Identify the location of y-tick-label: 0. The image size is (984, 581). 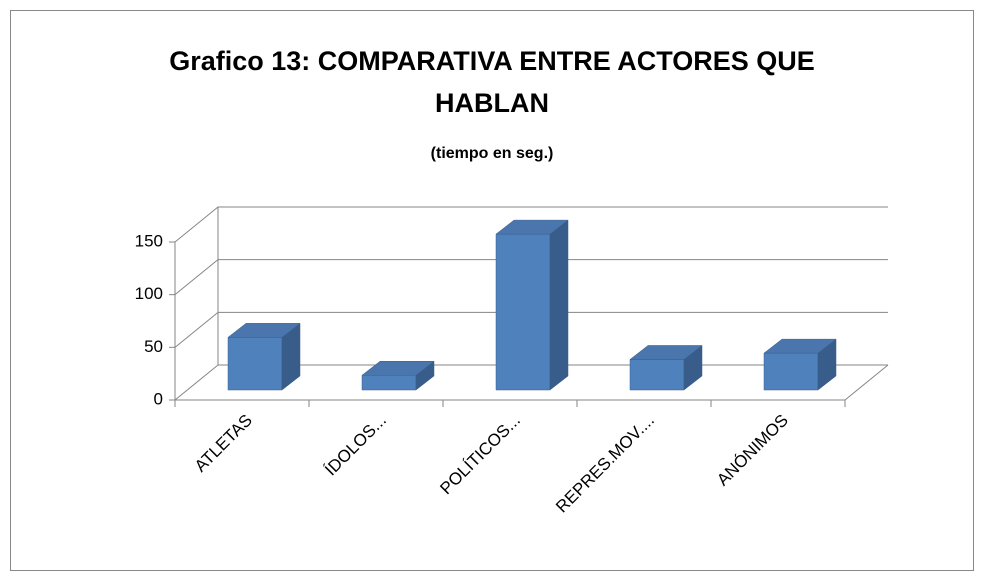
(158, 398).